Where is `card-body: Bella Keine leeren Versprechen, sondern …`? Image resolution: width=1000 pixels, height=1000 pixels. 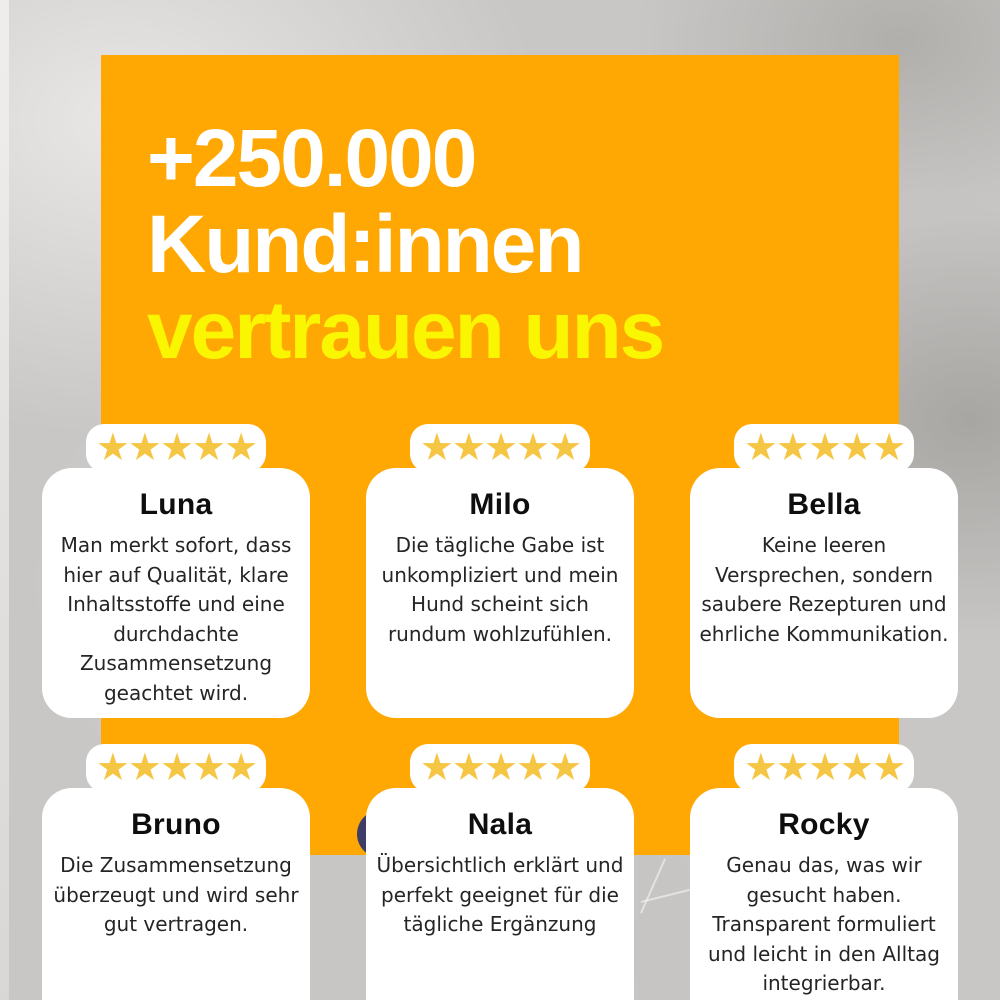 card-body: Bella Keine leeren Versprechen, sondern … is located at coordinates (824, 593).